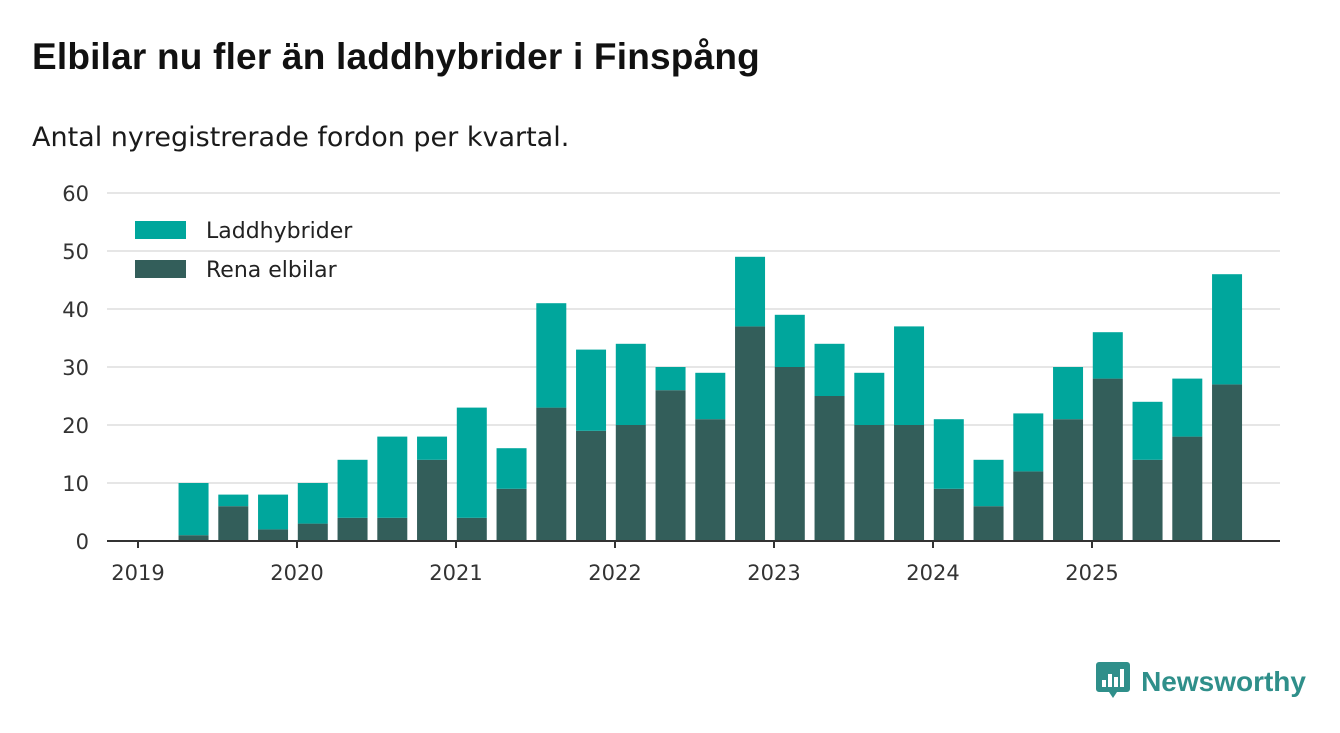 The height and width of the screenshot is (733, 1340). Describe the element at coordinates (244, 251) in the screenshot. I see `legend: Laddhybrider Rena elbilar` at that location.